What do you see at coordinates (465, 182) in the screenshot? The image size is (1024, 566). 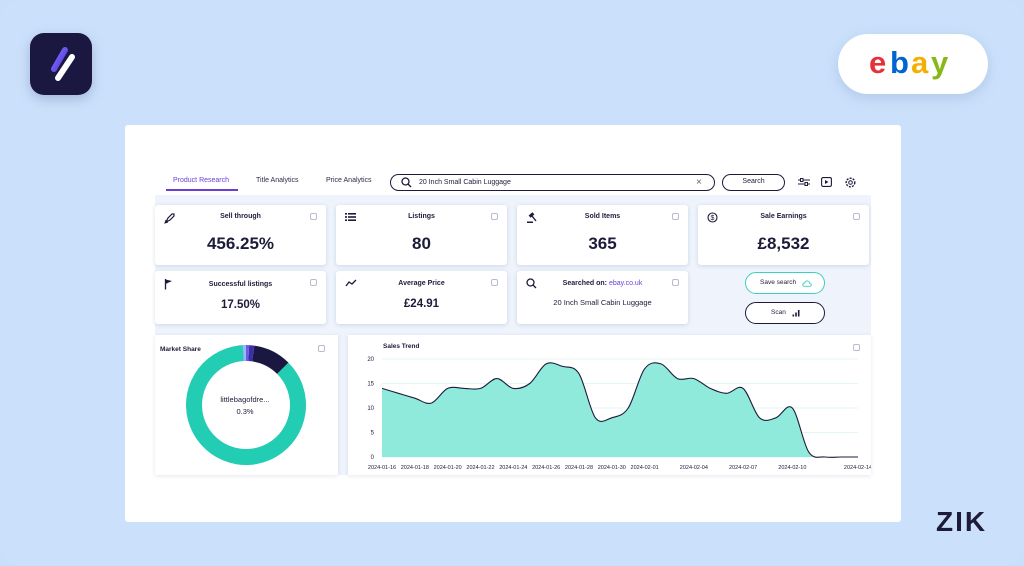 I see `search-input-value: 20 Inch Small Cabin Luggage` at bounding box center [465, 182].